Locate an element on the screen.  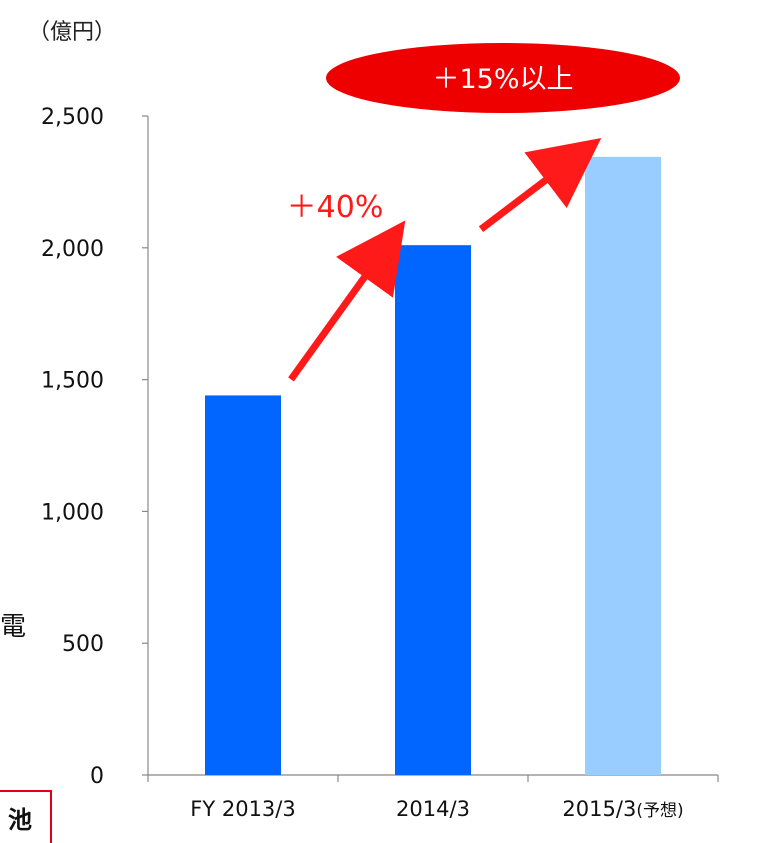
x-tick-label-main: 2014/3 is located at coordinates (433, 809).